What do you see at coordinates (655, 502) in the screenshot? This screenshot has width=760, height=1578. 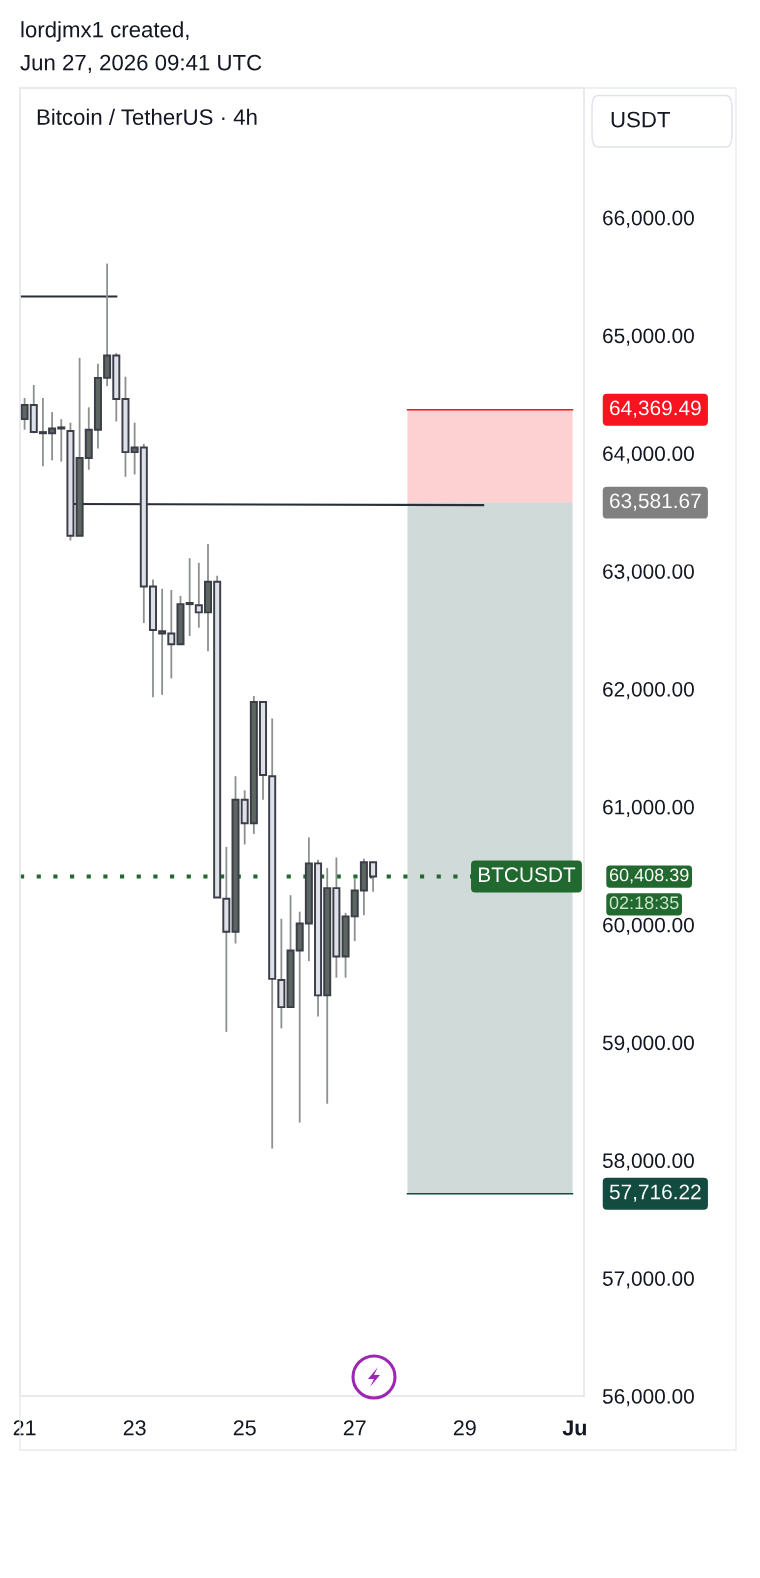 I see `annotation: 63,581.67` at bounding box center [655, 502].